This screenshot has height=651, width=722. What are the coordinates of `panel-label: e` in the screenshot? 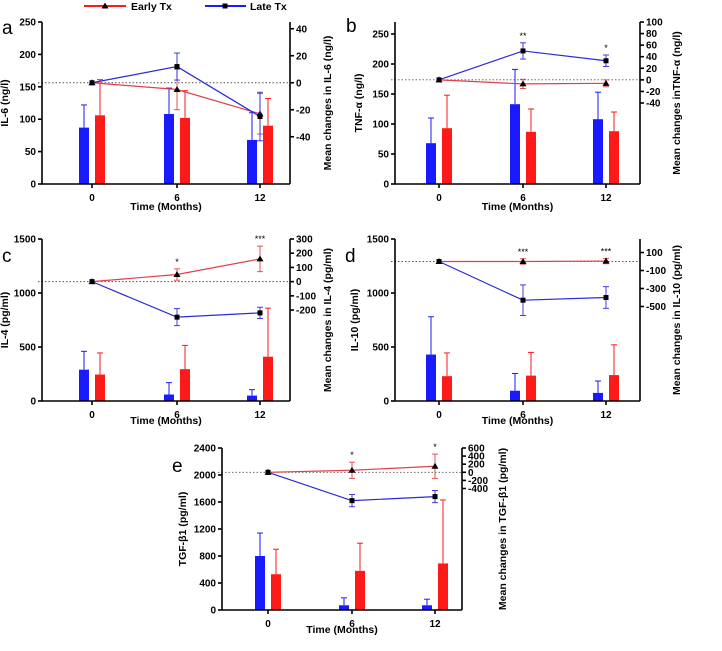 It's located at (177, 466).